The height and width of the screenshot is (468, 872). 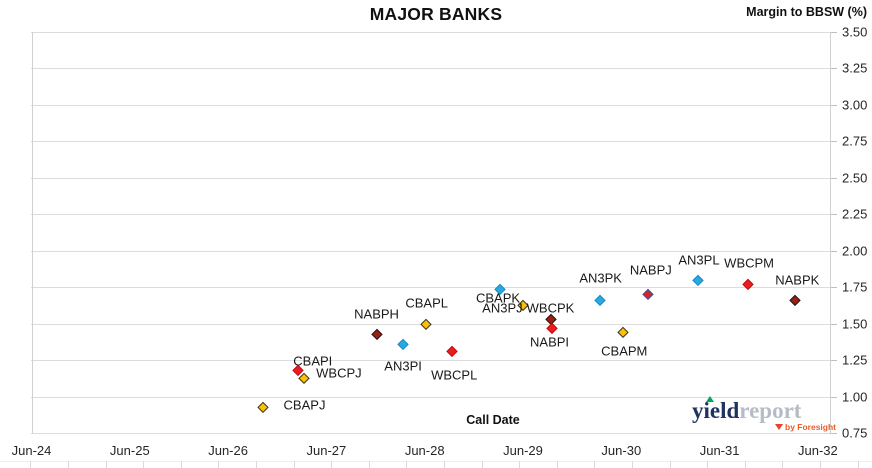 I want to click on x-tick-label: Jun-26, so click(x=228, y=450).